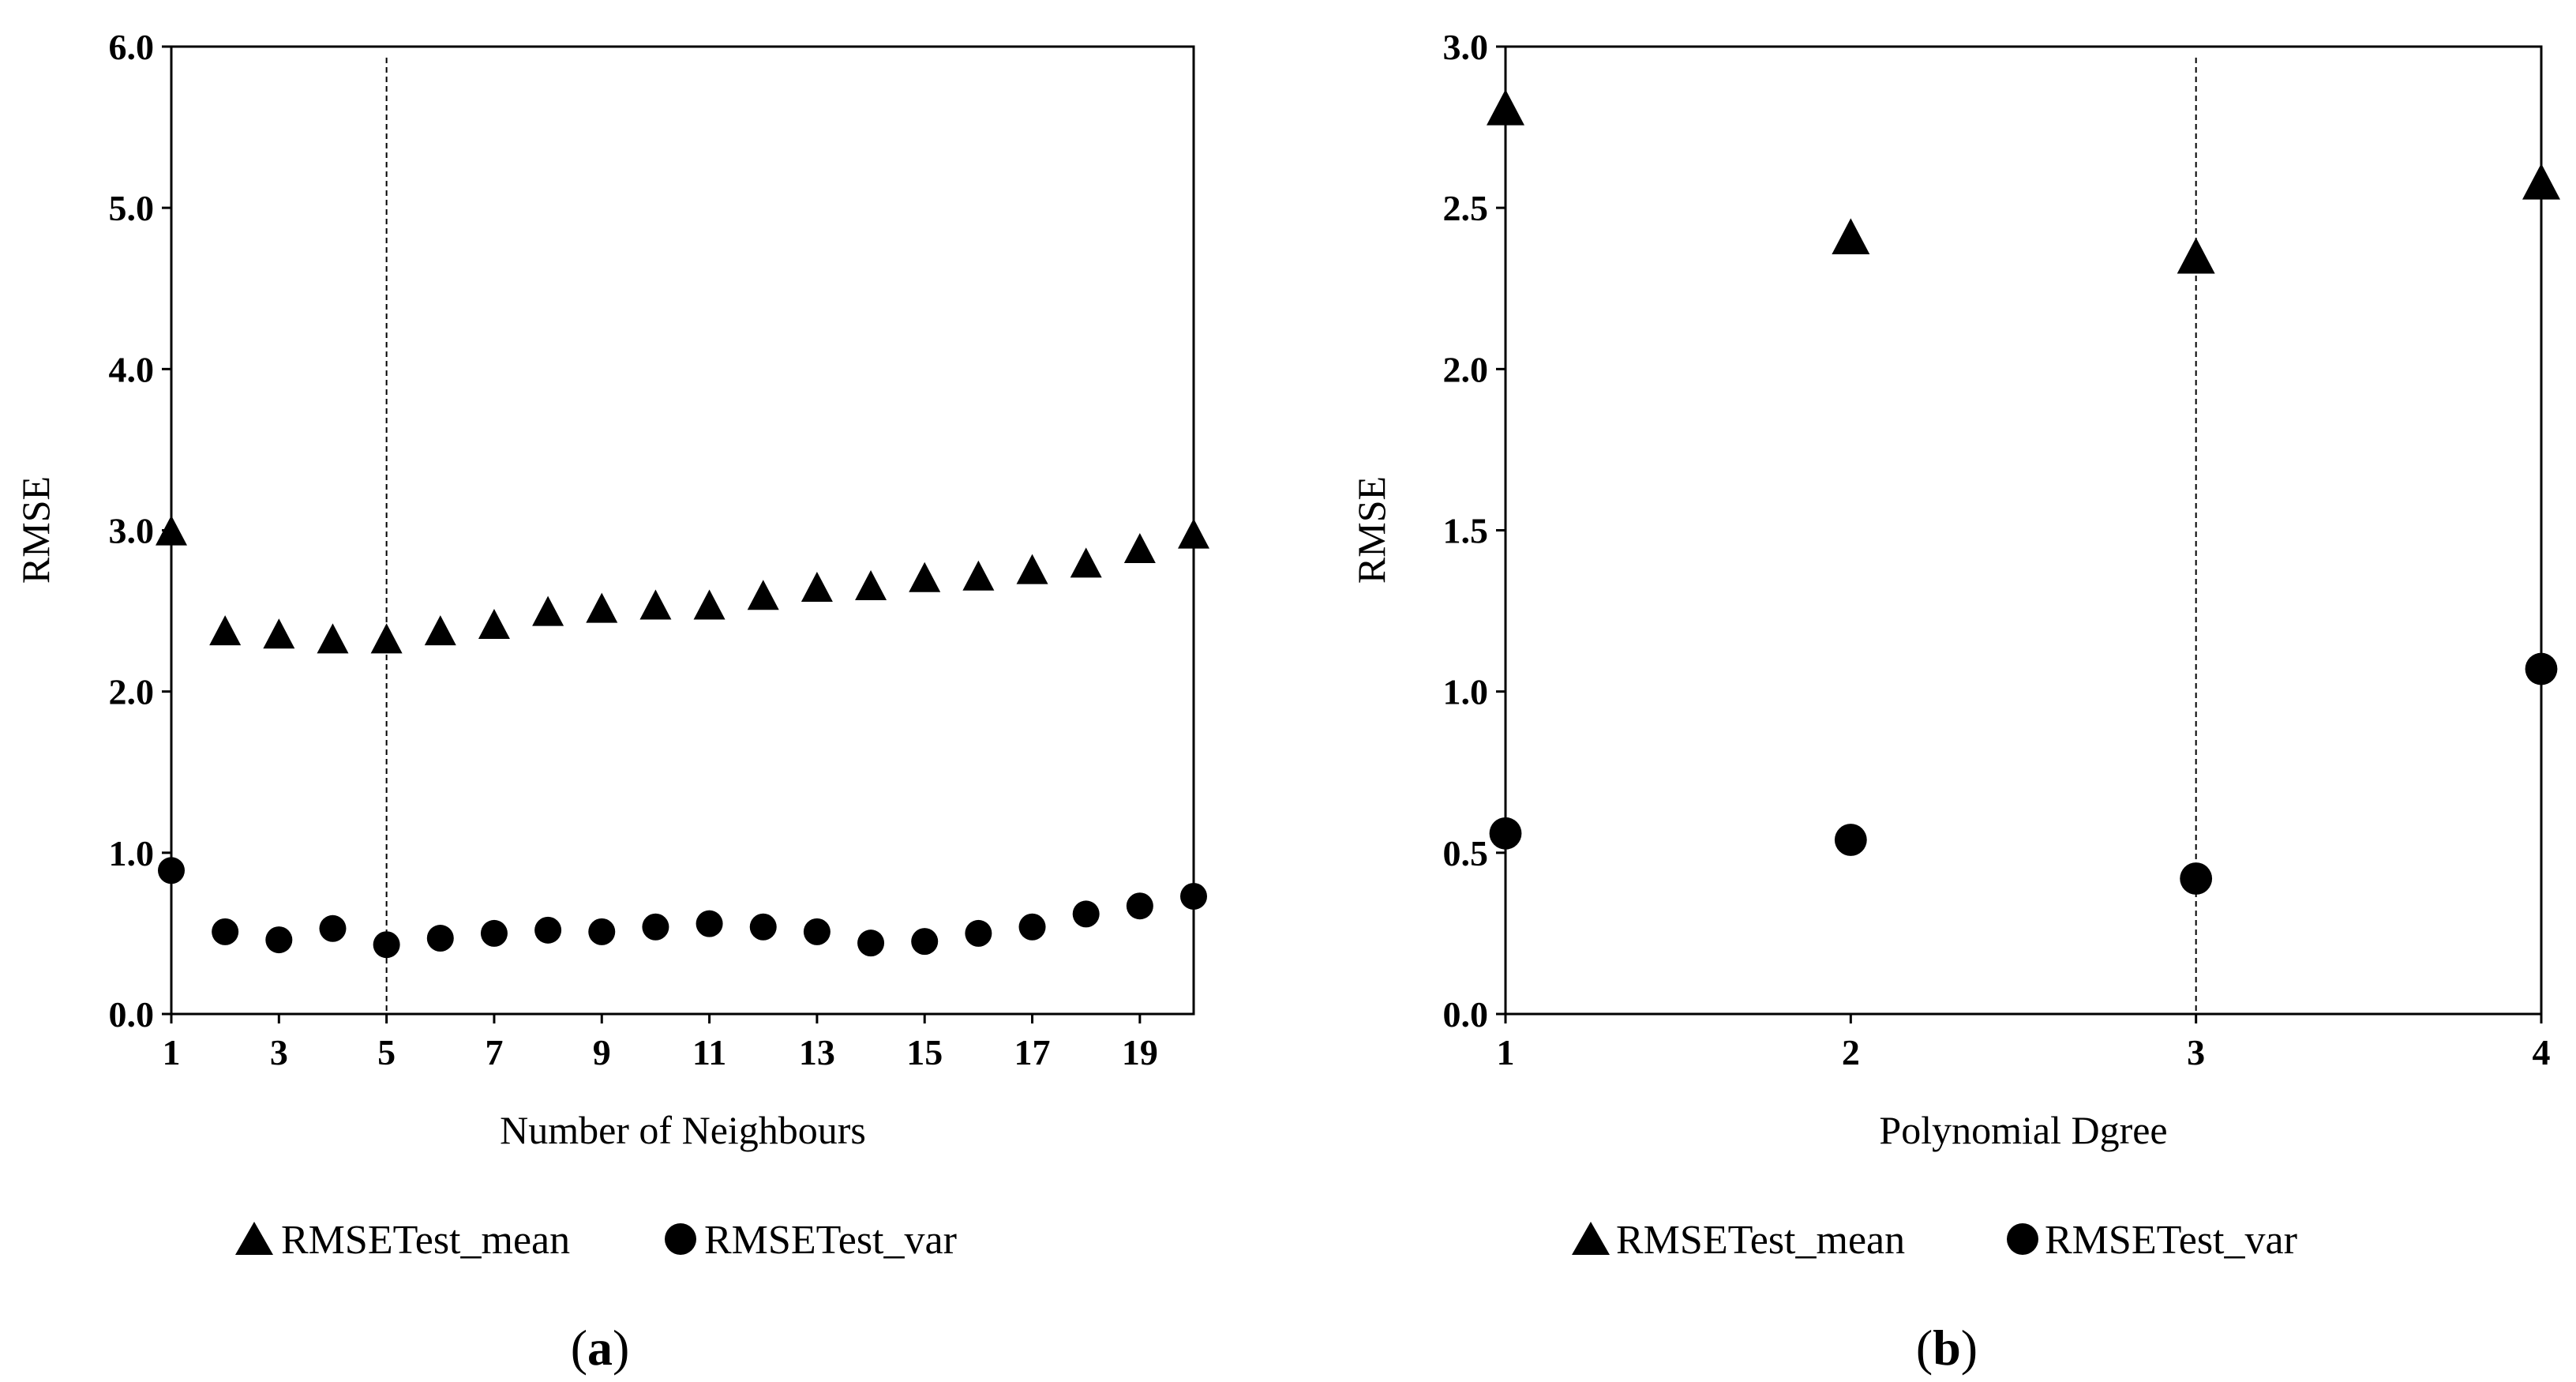 The height and width of the screenshot is (1382, 2576). What do you see at coordinates (925, 1052) in the screenshot?
I see `x-tick-label: 15` at bounding box center [925, 1052].